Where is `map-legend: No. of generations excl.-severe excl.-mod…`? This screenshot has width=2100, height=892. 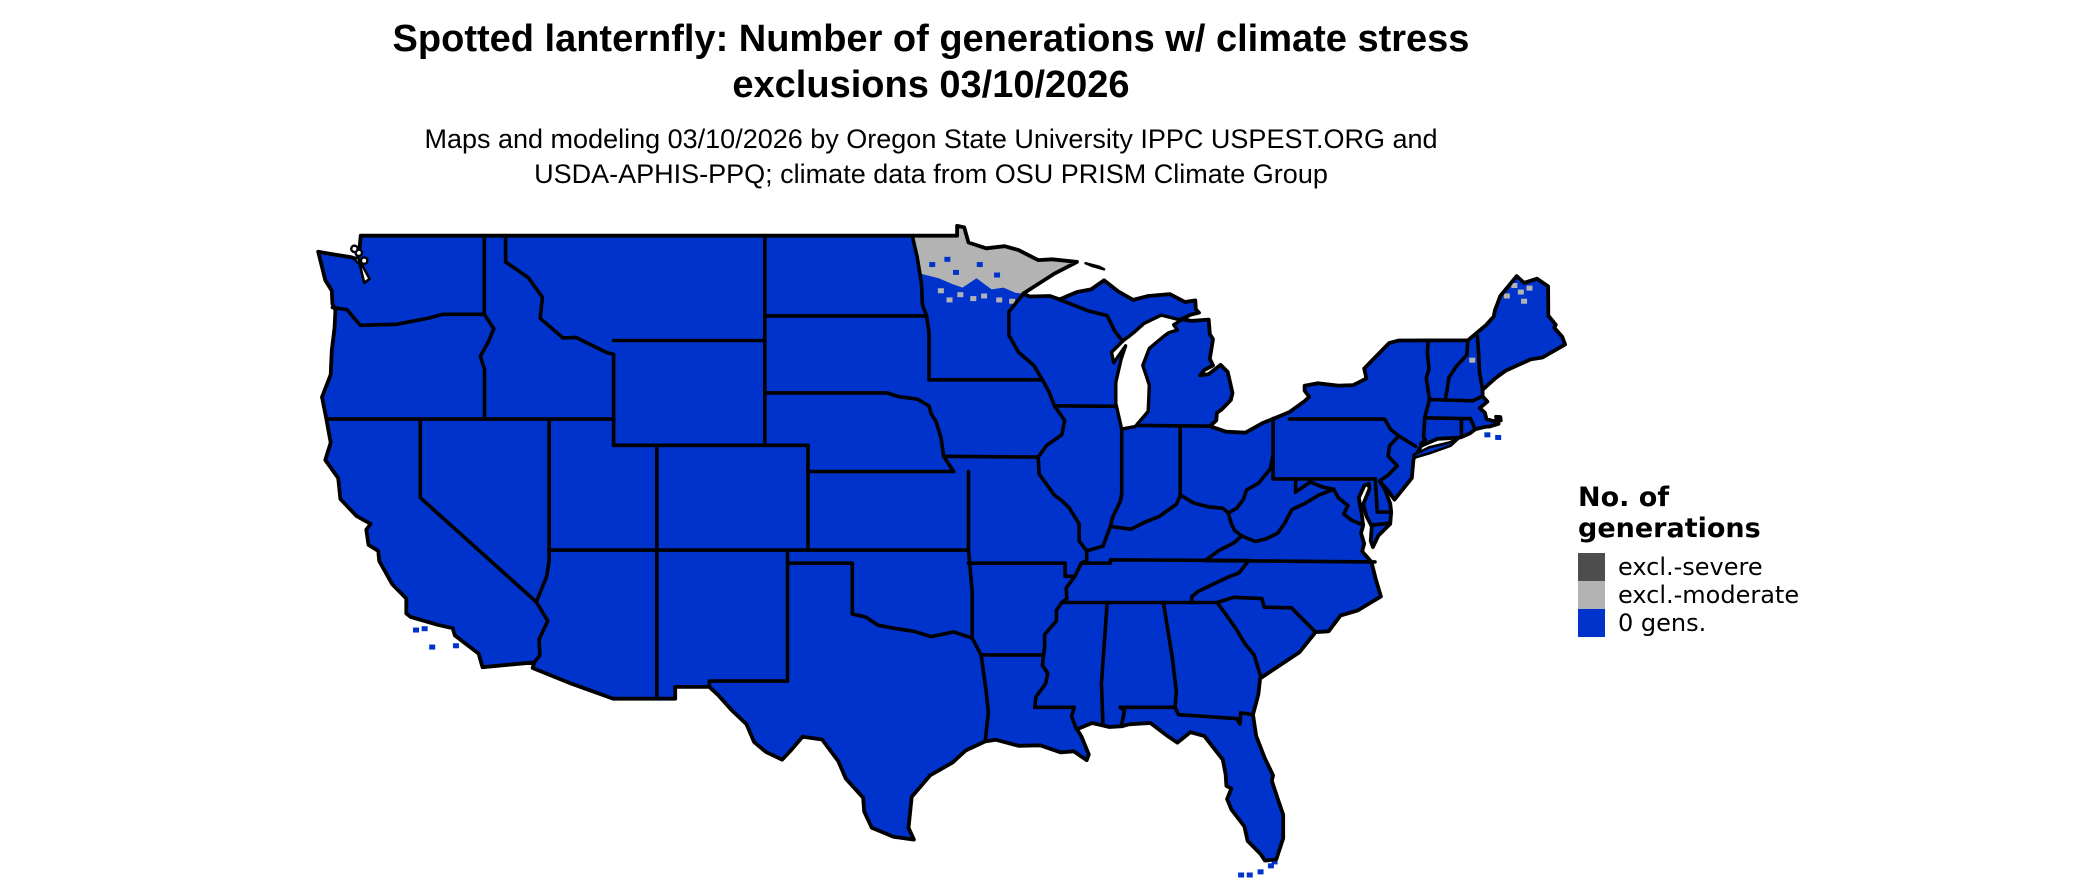
map-legend: No. of generations excl.-severe excl.-mod… is located at coordinates (1688, 559).